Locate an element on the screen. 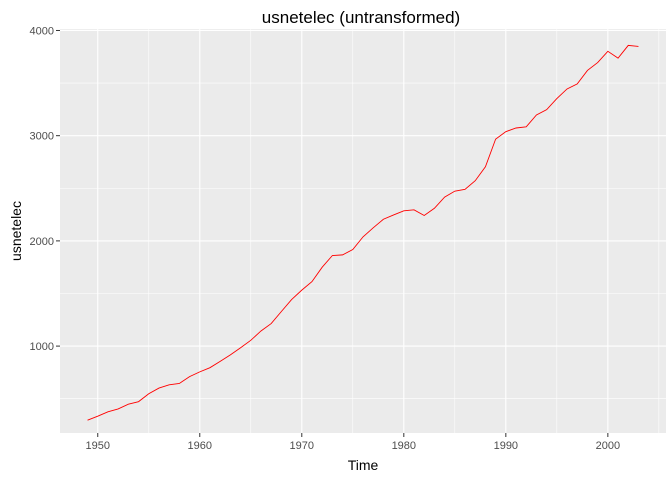 This screenshot has width=672, height=480. y-tick-label: 4000 is located at coordinates (42, 31).